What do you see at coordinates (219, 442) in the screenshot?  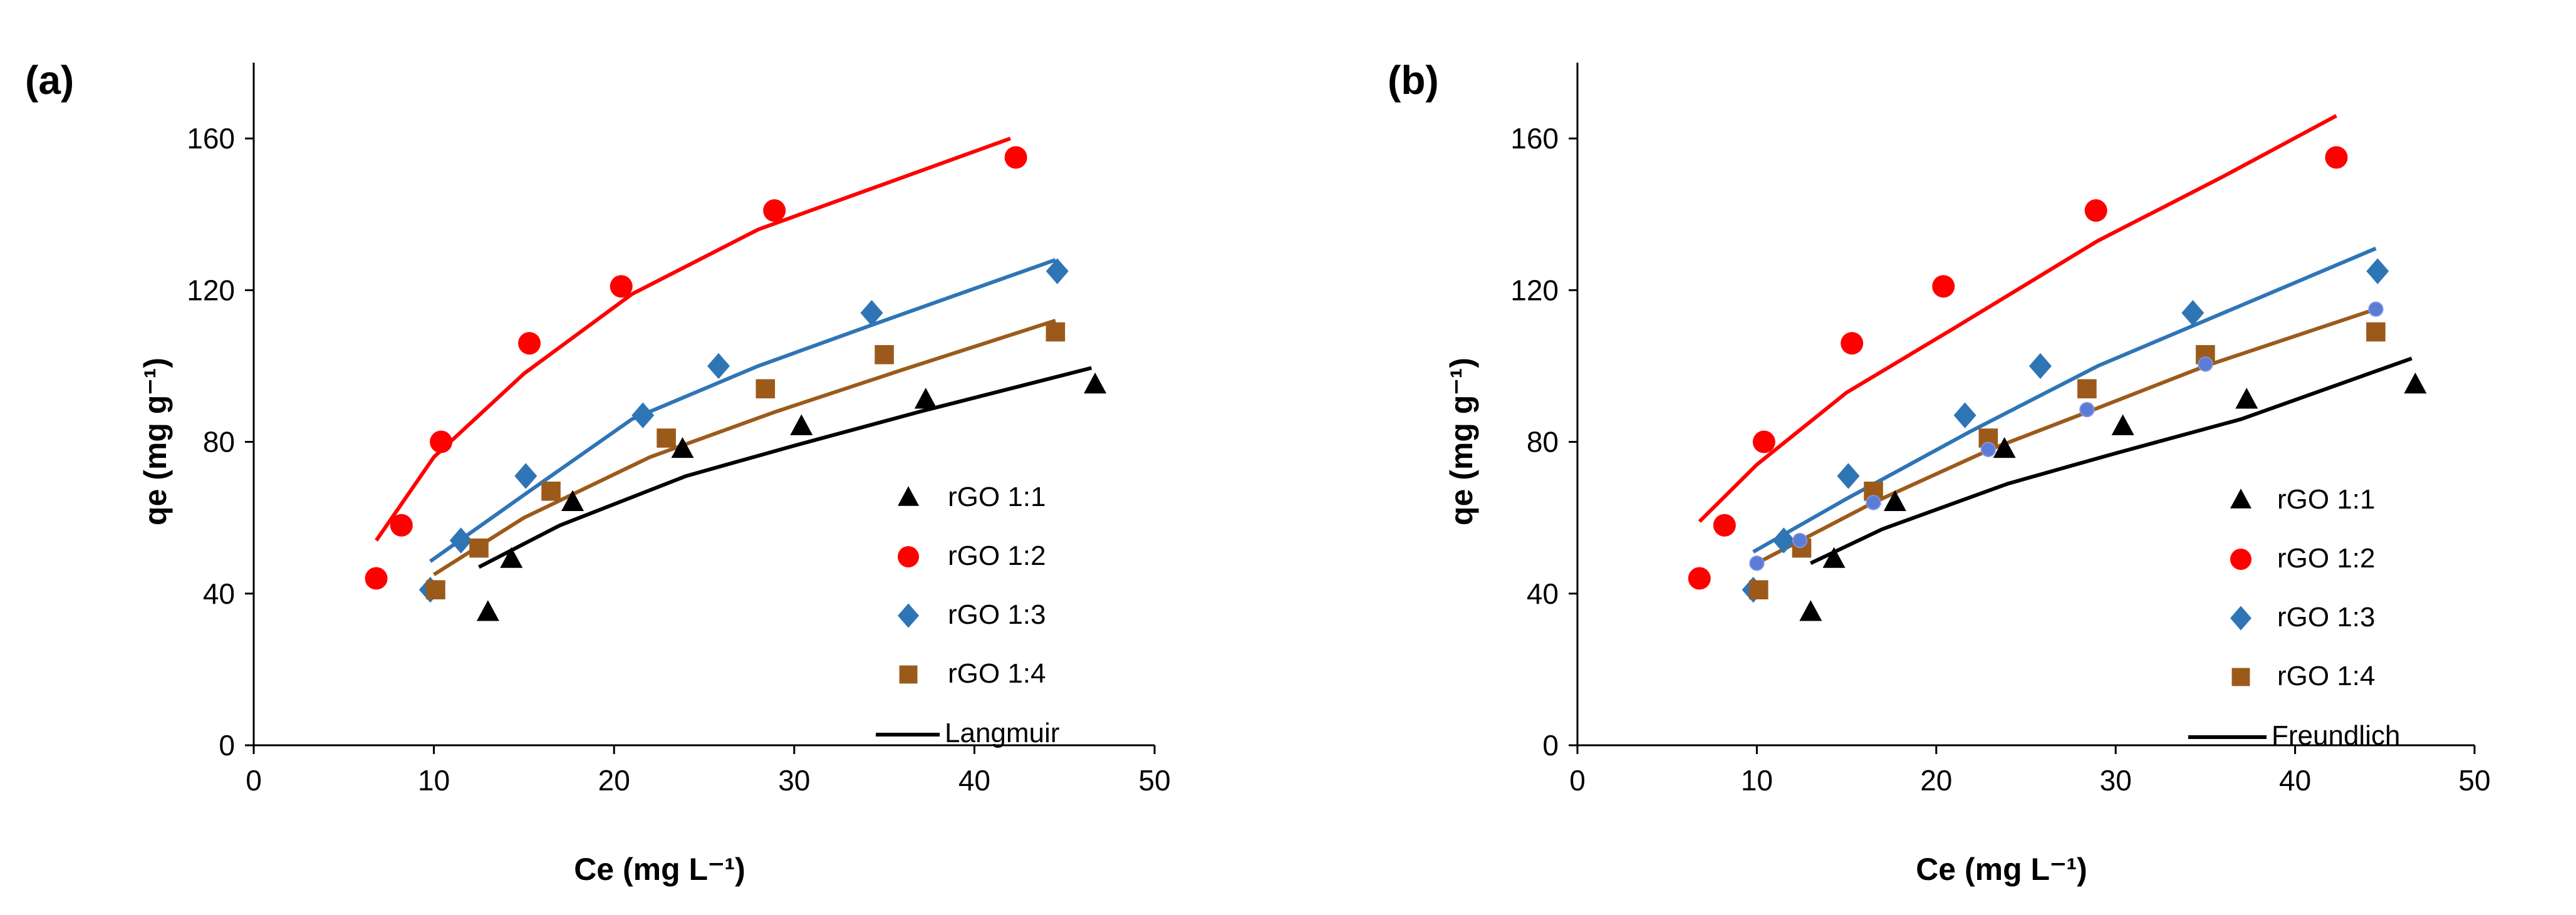 I see `y-tick-label: 80` at bounding box center [219, 442].